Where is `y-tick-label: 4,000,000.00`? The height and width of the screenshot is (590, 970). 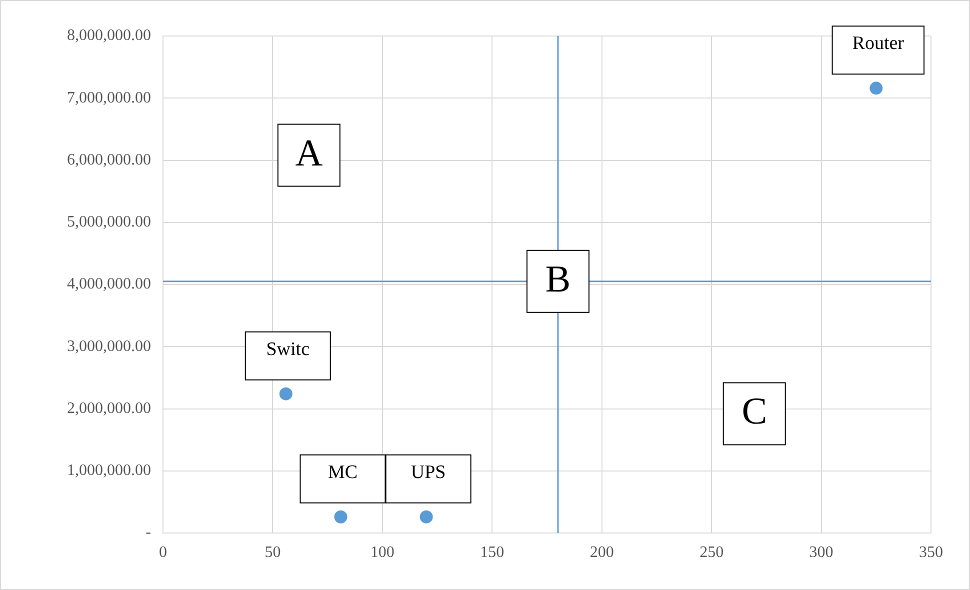
y-tick-label: 4,000,000.00 is located at coordinates (109, 284).